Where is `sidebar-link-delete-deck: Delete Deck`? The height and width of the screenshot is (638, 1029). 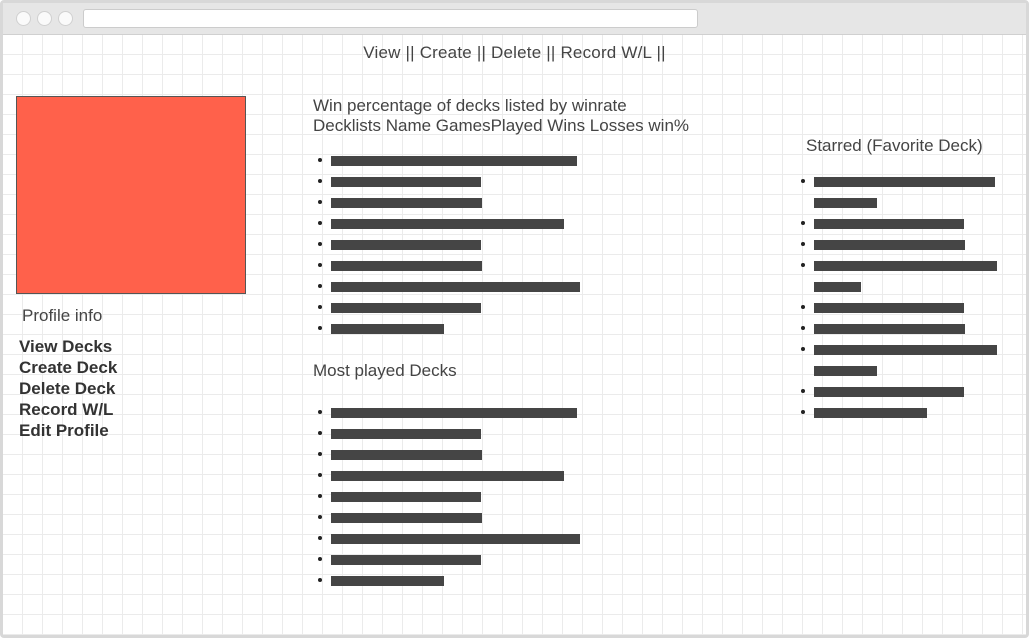
sidebar-link-delete-deck: Delete Deck is located at coordinates (67, 388).